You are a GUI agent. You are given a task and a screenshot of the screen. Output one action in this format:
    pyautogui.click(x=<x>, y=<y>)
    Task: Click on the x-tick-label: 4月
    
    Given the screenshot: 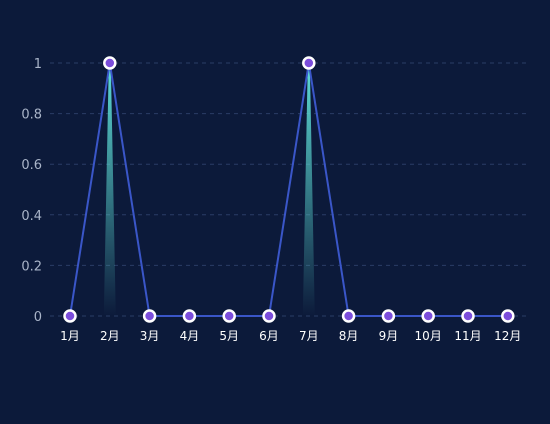 What is the action you would take?
    pyautogui.click(x=190, y=336)
    